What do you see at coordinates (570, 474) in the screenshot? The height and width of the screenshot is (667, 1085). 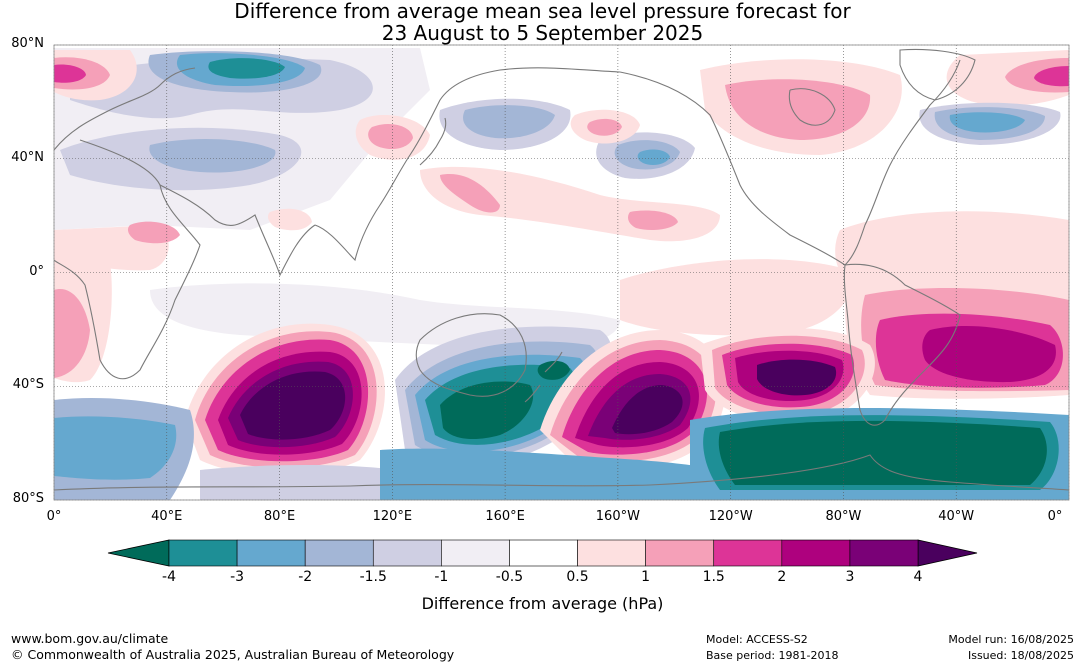 I see `anomaly-area-antarctic-pacific-weak` at bounding box center [570, 474].